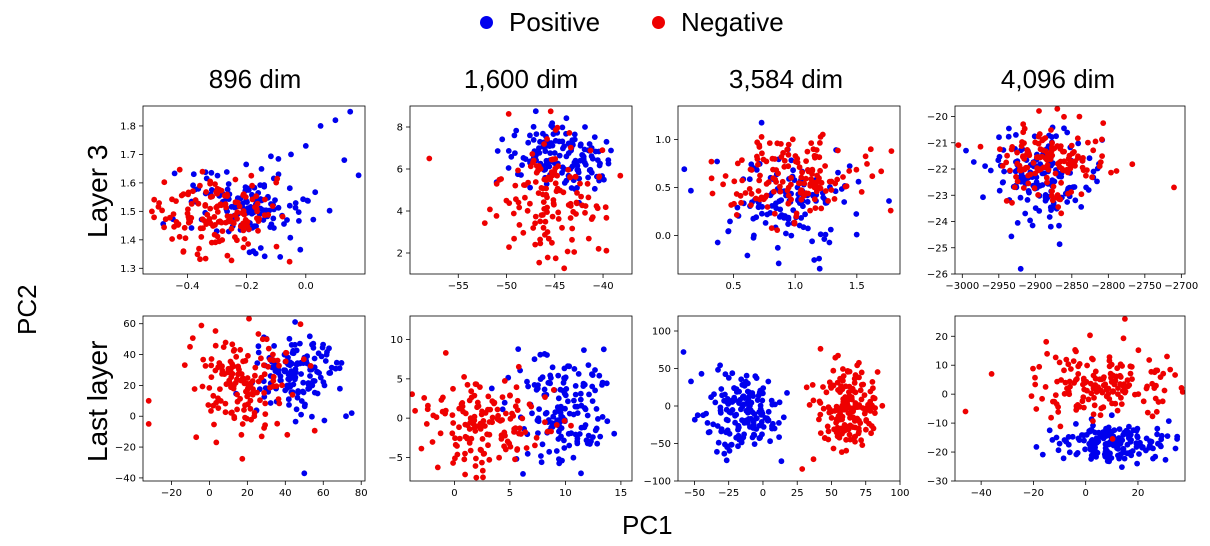 This screenshot has height=546, width=1210. Describe the element at coordinates (554, 286) in the screenshot. I see `x-tick-label: −45` at that location.